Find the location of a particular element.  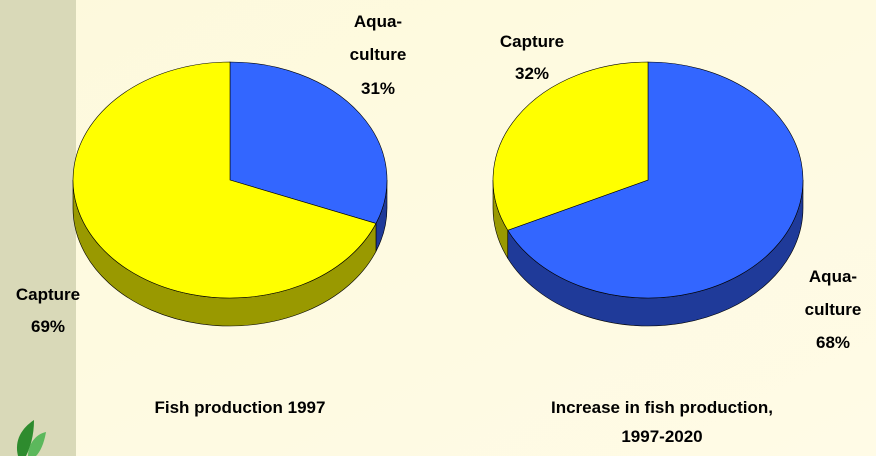

slice-value-label: 32% is located at coordinates (532, 73).